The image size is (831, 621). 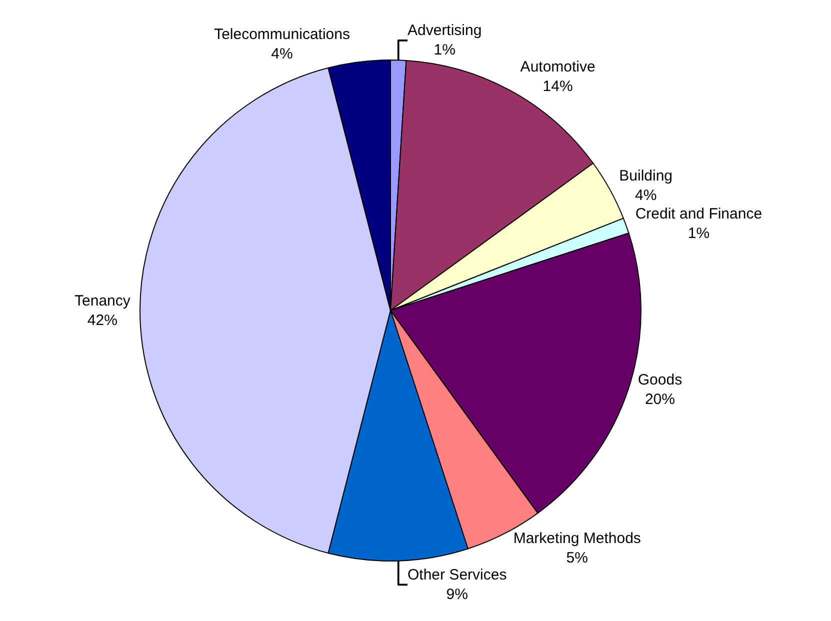 I want to click on slice-label: Automotive, so click(x=558, y=67).